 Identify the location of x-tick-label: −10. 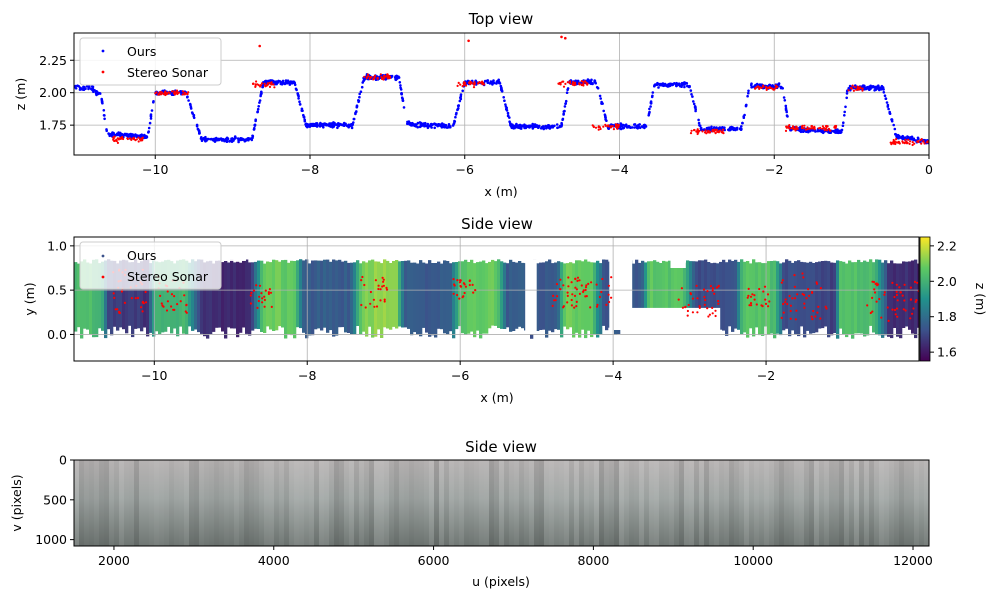
(155, 169).